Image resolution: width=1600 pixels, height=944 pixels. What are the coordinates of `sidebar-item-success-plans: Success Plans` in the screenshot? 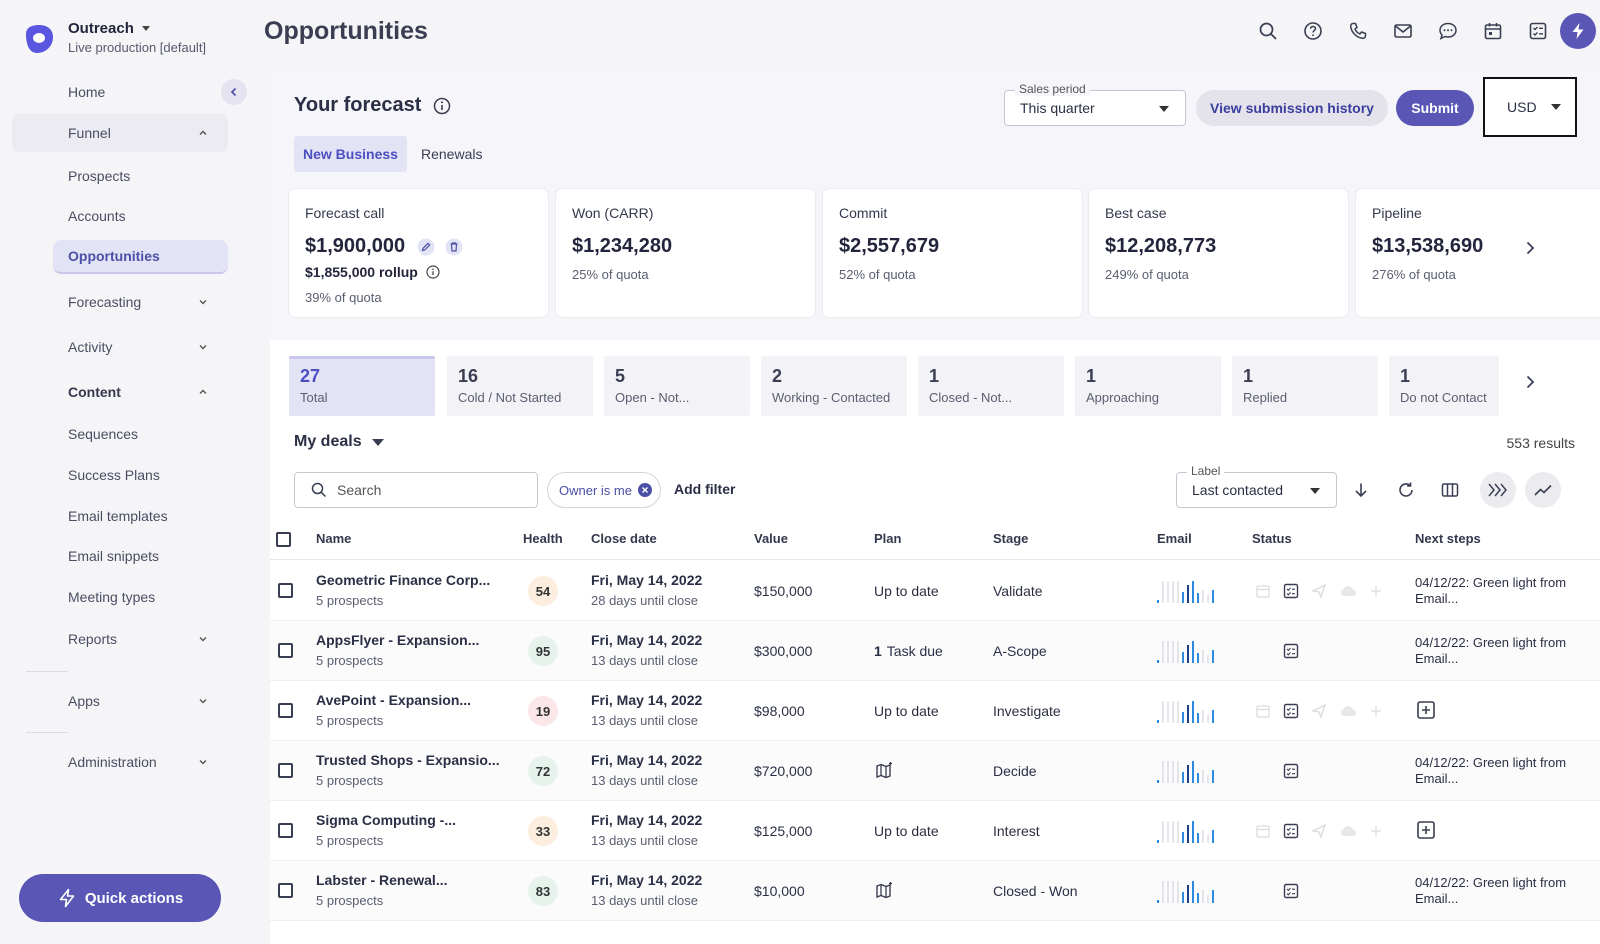 It's located at (120, 475).